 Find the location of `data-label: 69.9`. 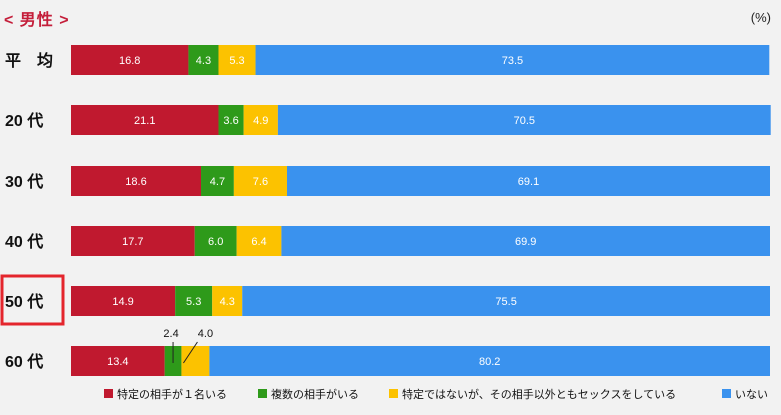

data-label: 69.9 is located at coordinates (525, 242).